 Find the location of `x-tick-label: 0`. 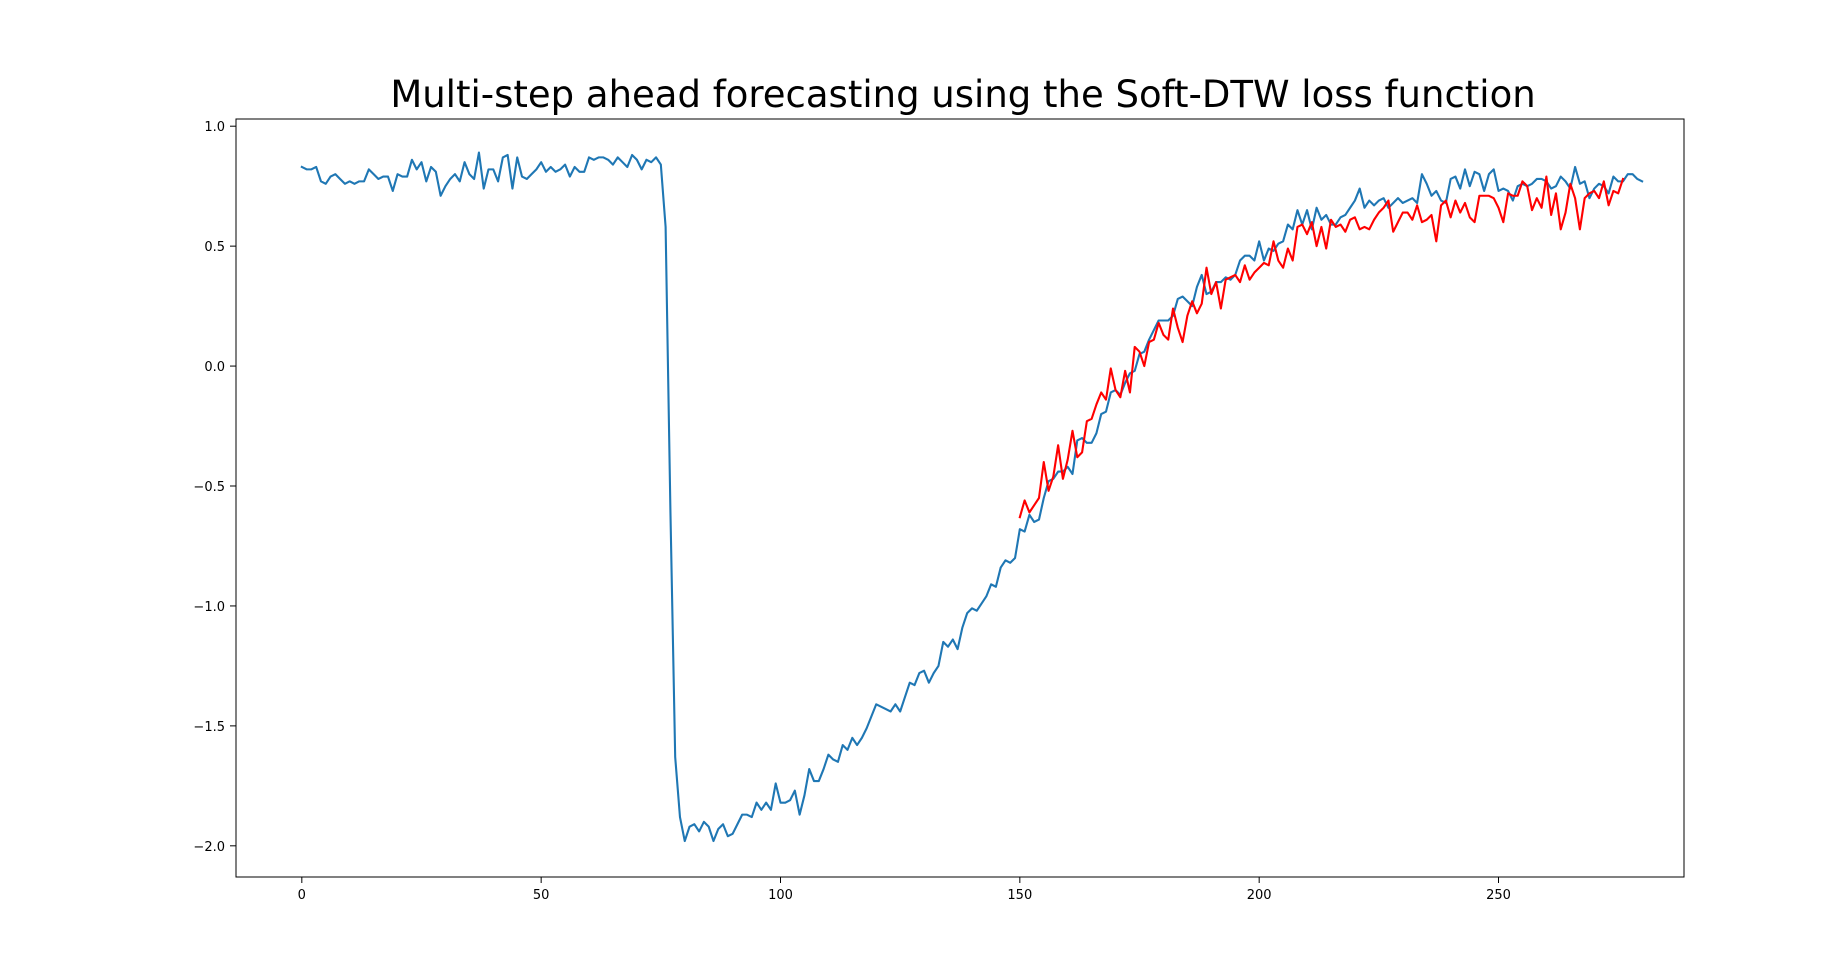

x-tick-label: 0 is located at coordinates (302, 895).